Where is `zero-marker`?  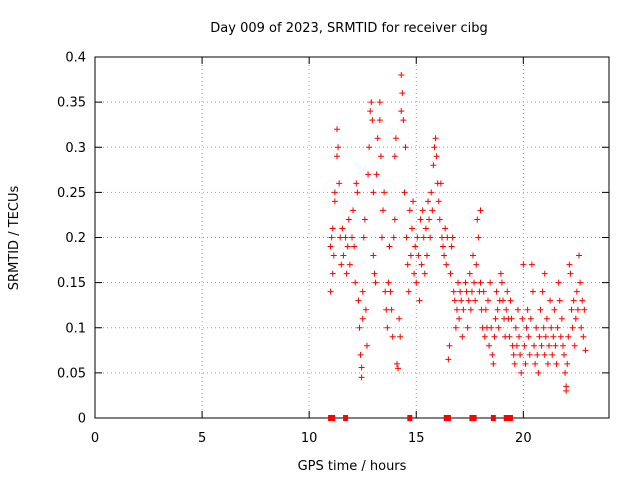
zero-marker is located at coordinates (448, 418).